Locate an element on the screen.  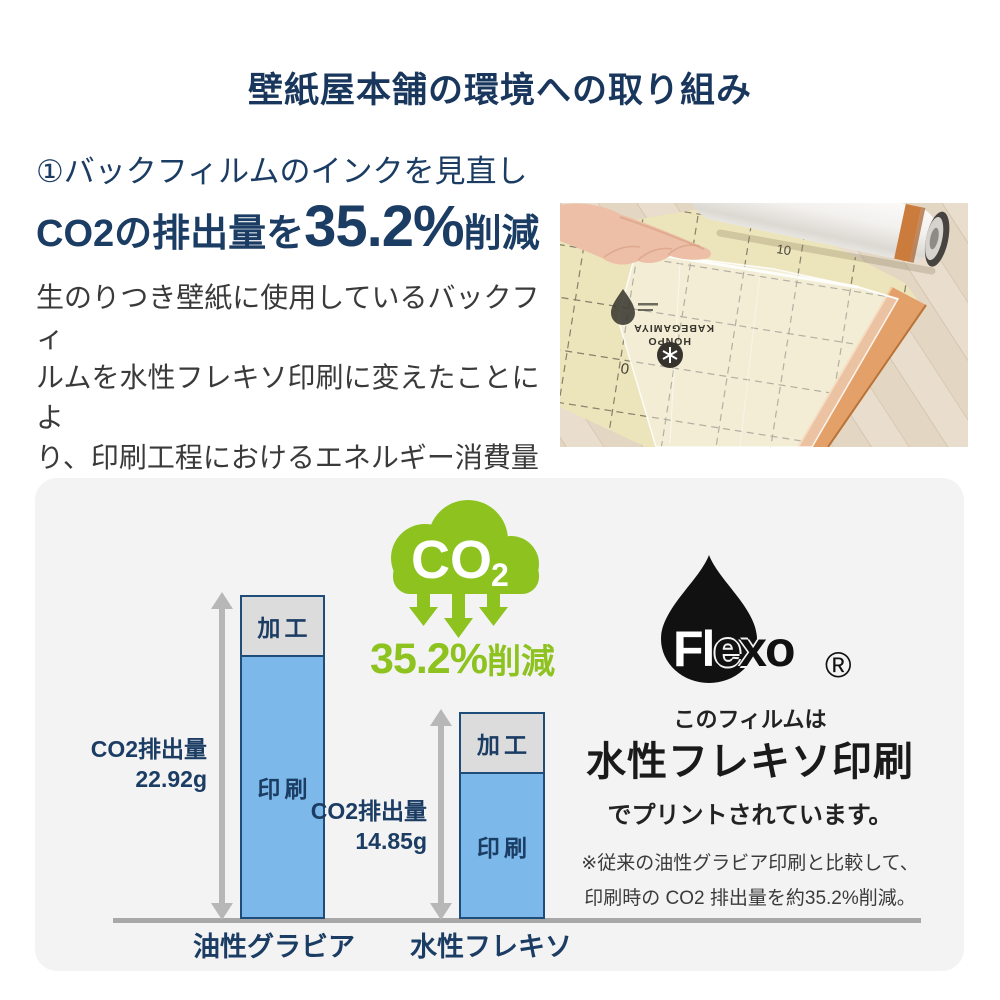
amount-label-flexo: CO2排出量 14.85g is located at coordinates (351, 826).